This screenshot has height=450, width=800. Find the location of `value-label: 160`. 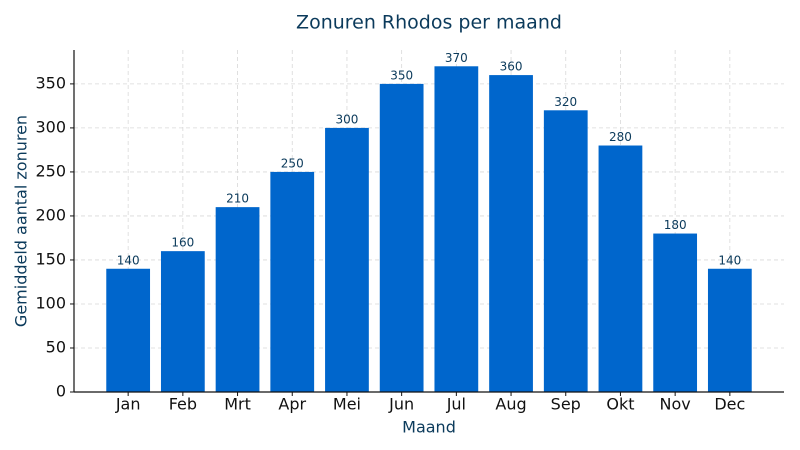

value-label: 160 is located at coordinates (182, 243).